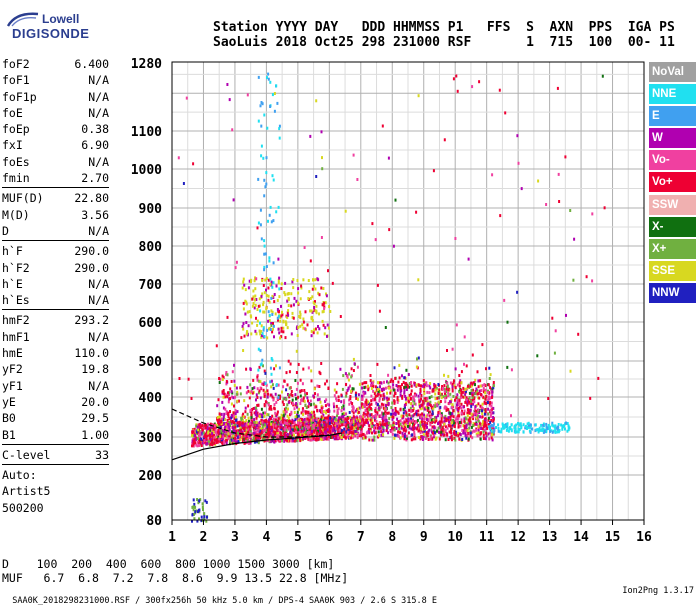 The height and width of the screenshot is (616, 700). I want to click on y-tick-label: 80, so click(154, 521).